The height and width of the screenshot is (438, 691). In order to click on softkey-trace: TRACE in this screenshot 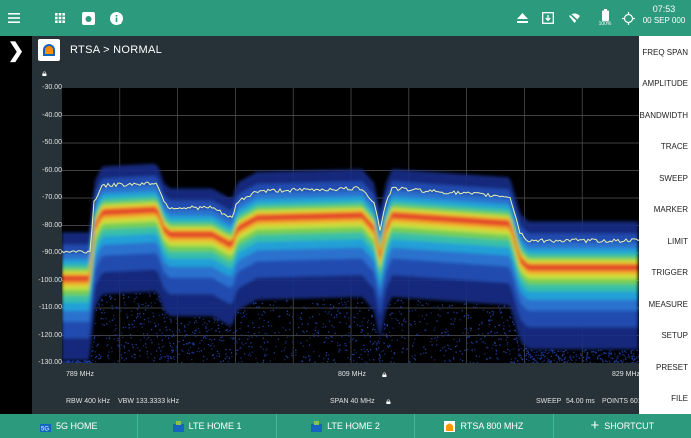, I will do `click(674, 146)`.